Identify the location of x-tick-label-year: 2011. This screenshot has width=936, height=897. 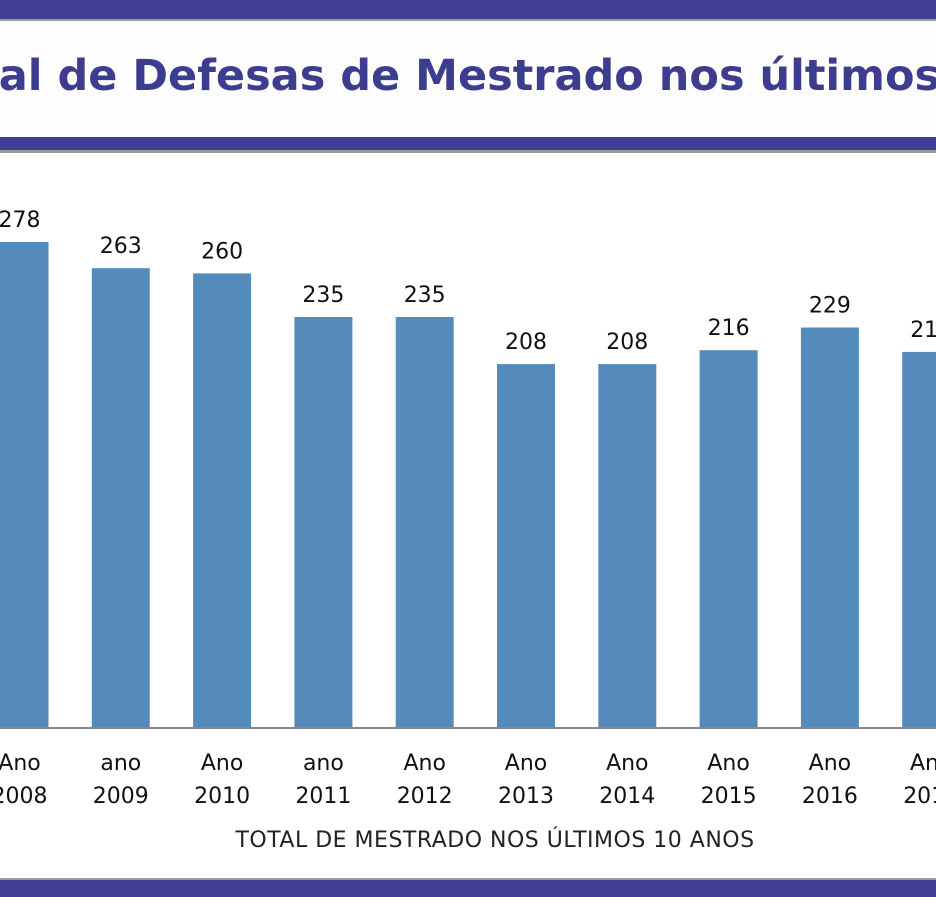
(323, 796).